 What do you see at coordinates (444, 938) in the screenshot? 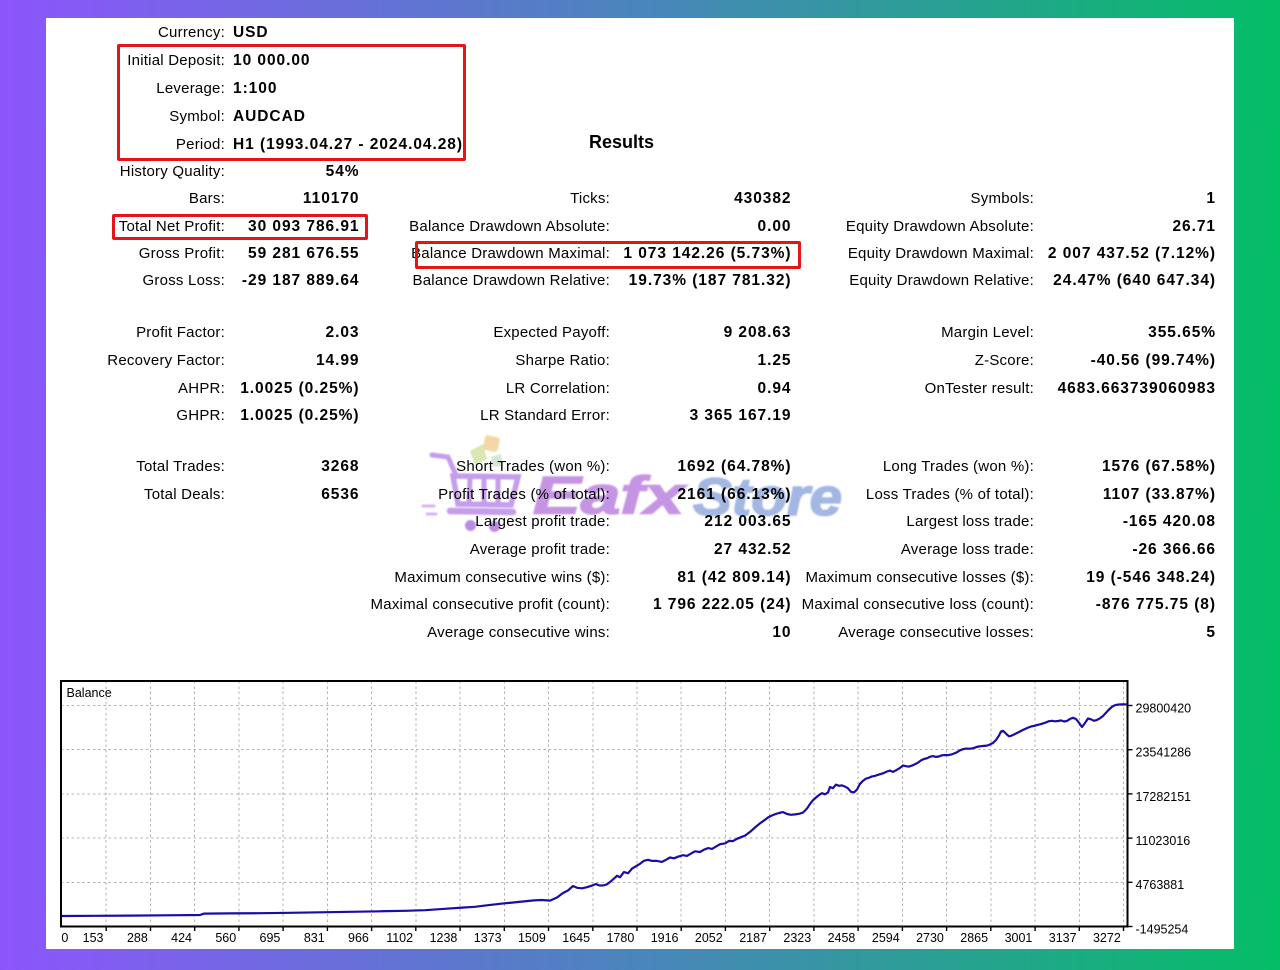
I see `svg-text: 1238` at bounding box center [444, 938].